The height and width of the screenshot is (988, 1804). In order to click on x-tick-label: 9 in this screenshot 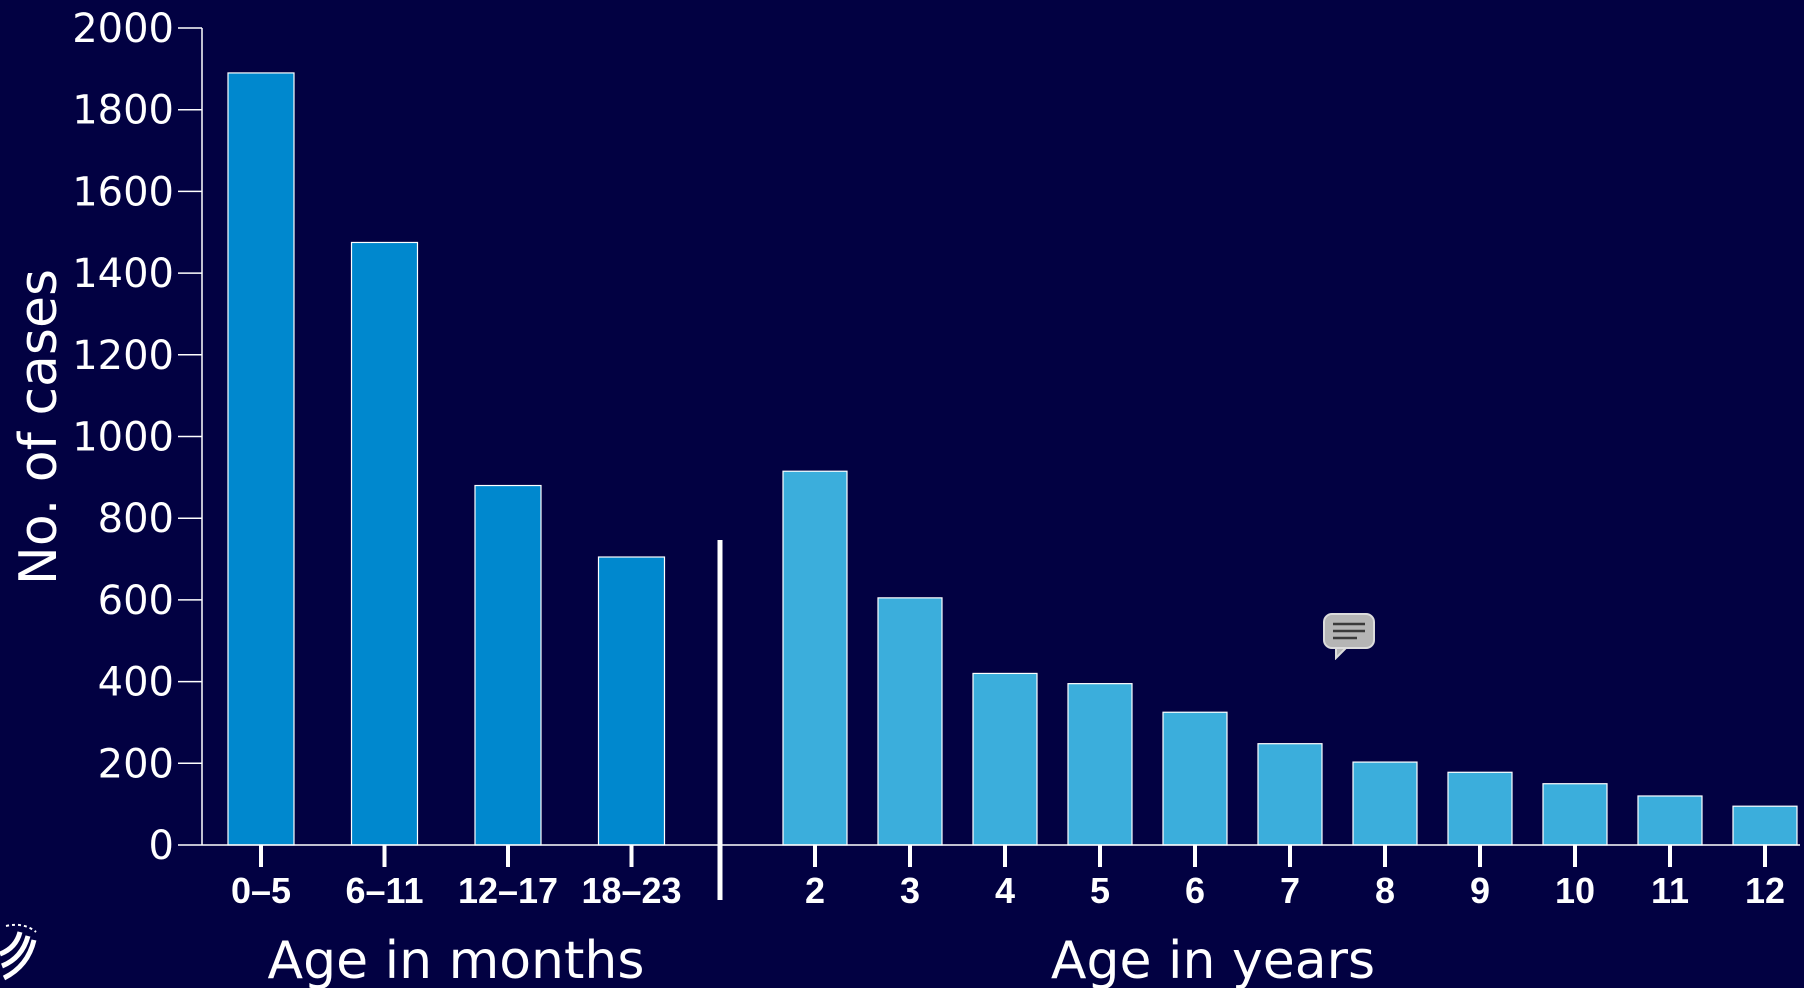, I will do `click(1480, 890)`.